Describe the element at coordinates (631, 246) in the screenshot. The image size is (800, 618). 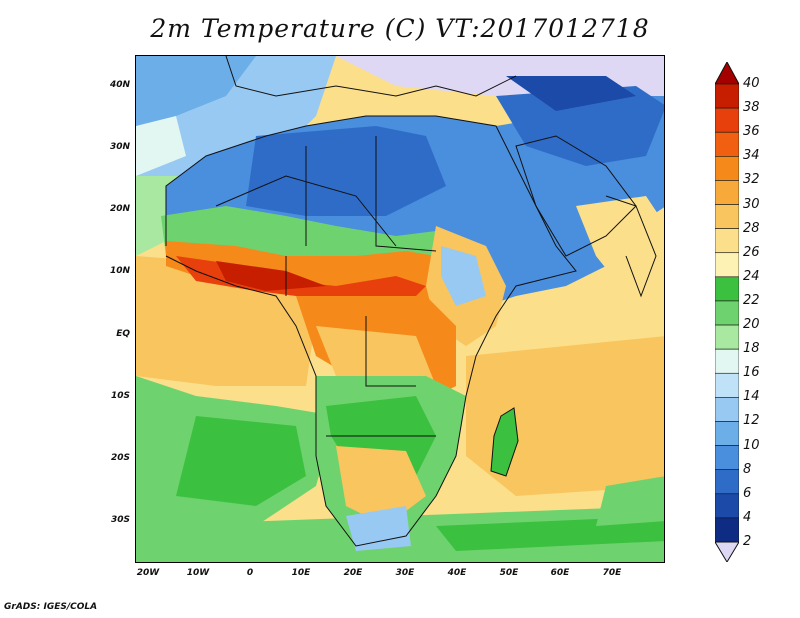
I see `coast-india` at that location.